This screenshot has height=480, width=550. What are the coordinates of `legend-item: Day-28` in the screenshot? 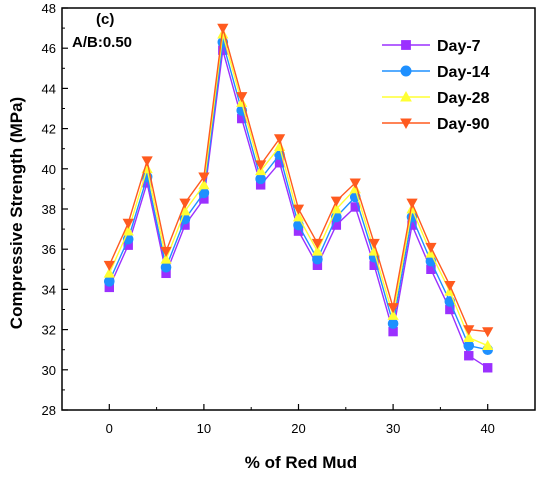 It's located at (436, 98).